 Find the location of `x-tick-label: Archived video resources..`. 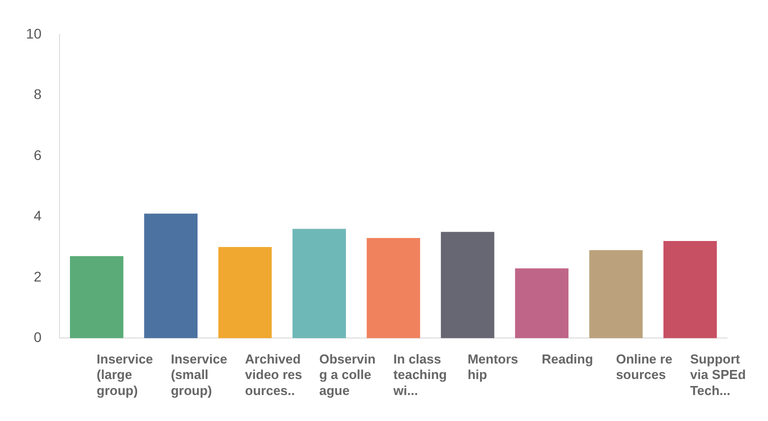

x-tick-label: Archived video resources.. is located at coordinates (273, 375).